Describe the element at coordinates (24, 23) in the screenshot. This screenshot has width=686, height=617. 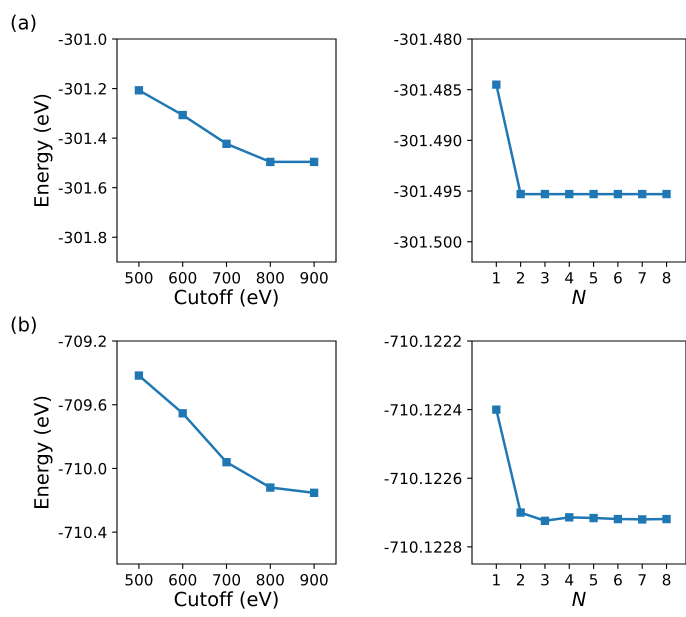
I see `text: (a)` at that location.